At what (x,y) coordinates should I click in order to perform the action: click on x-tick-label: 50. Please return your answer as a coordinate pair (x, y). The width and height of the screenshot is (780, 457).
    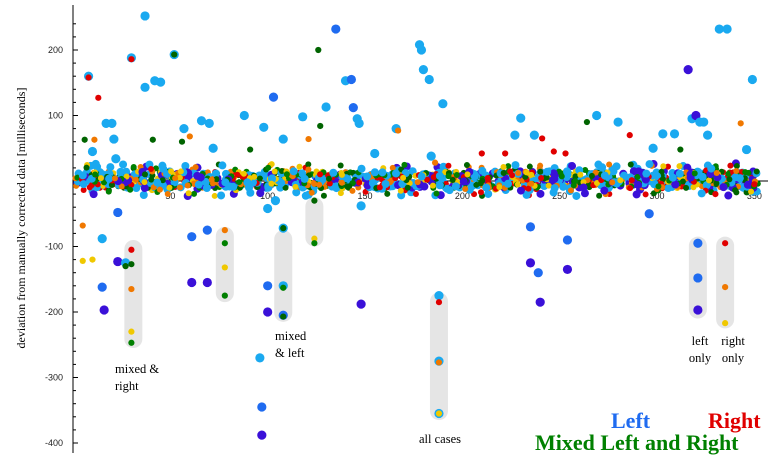
    Looking at the image, I should click on (170, 196).